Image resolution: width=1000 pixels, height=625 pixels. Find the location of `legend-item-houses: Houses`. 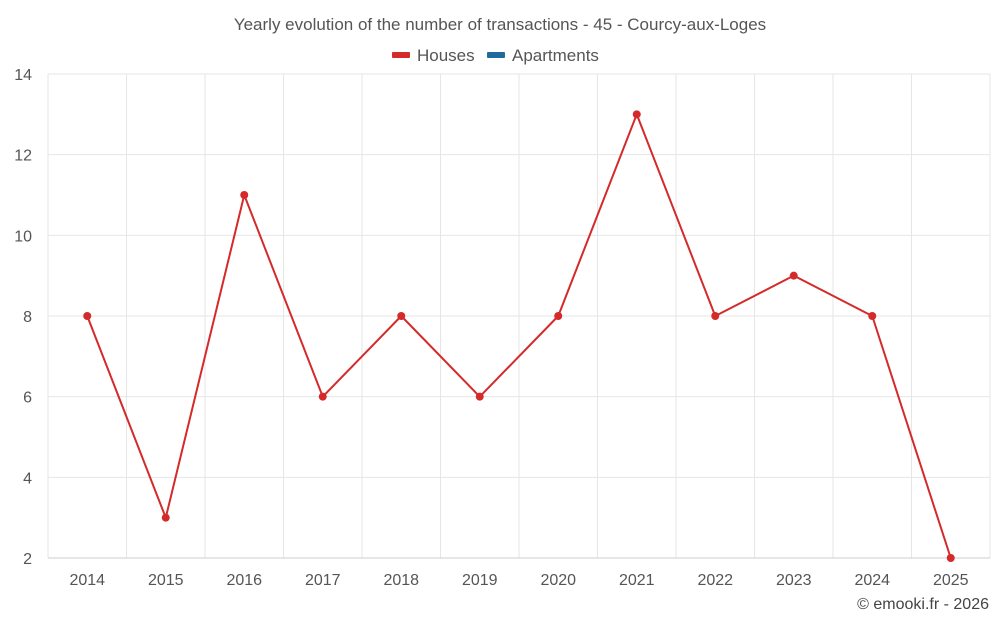

legend-item-houses: Houses is located at coordinates (433, 55).